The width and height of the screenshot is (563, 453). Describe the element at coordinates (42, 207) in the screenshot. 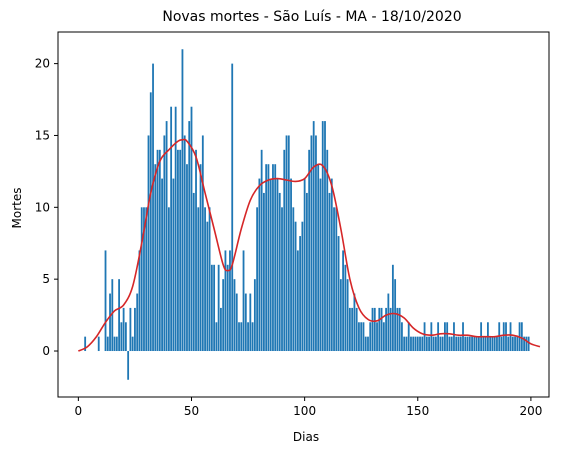

I see `y-tick-label: 10` at that location.